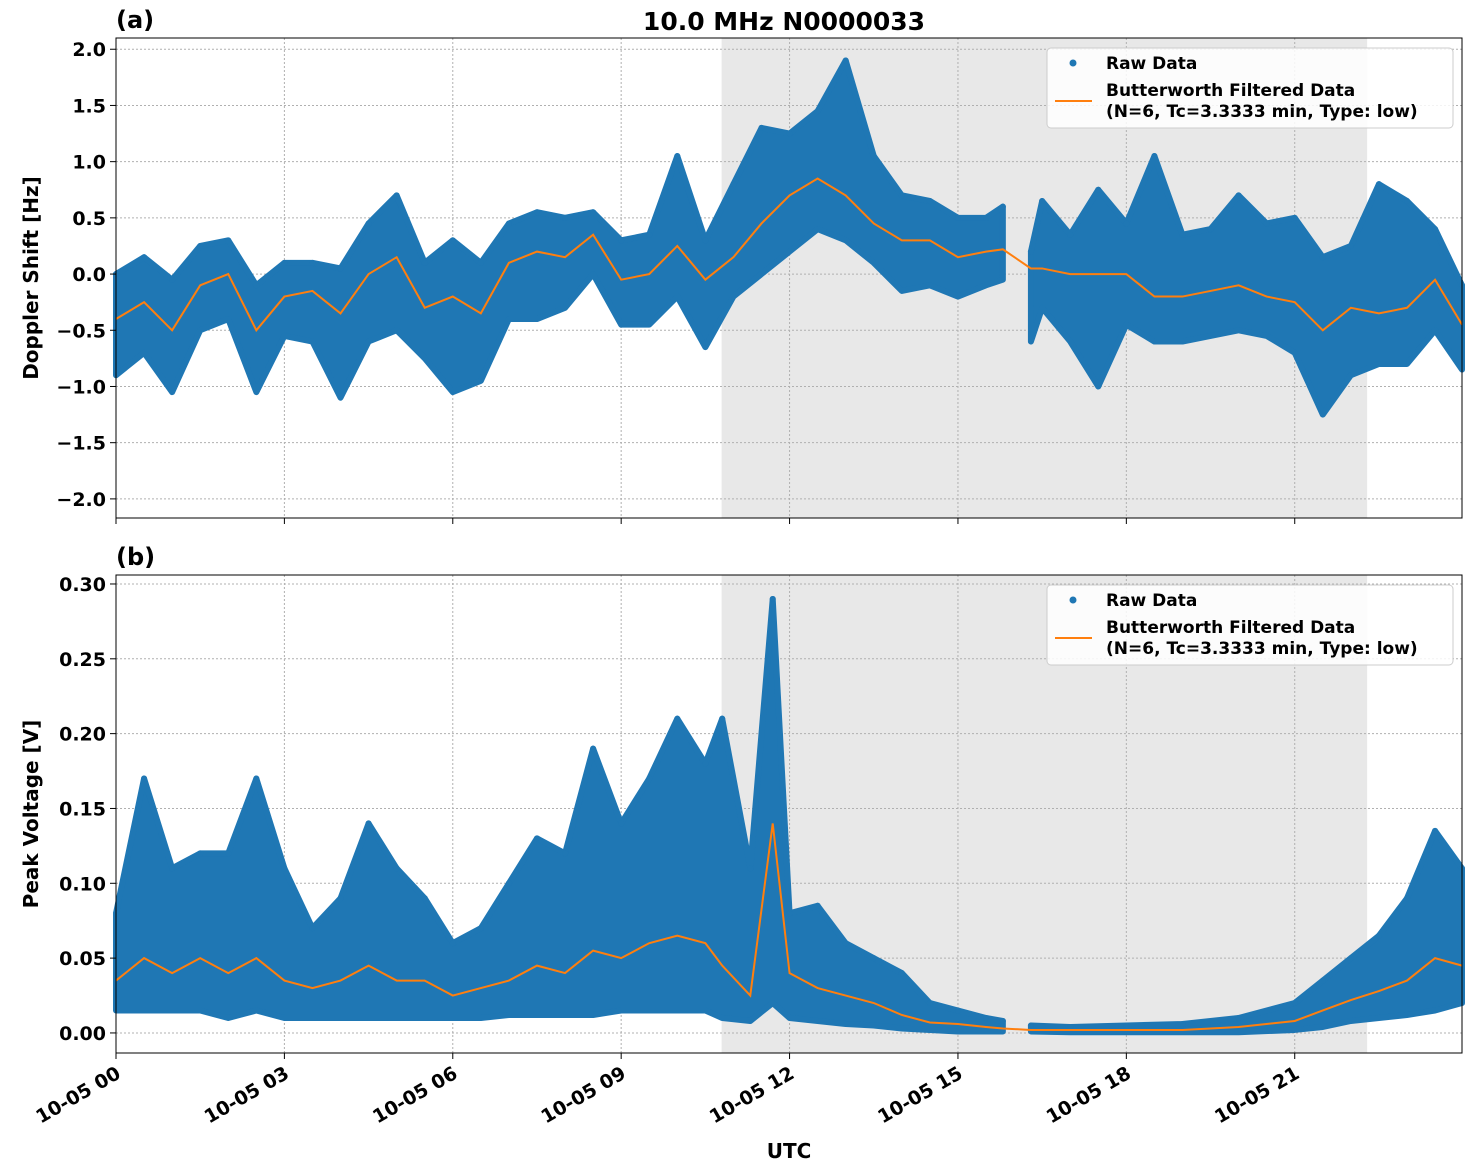  Describe the element at coordinates (81, 500) in the screenshot. I see `y-tick-label: −2.0` at that location.